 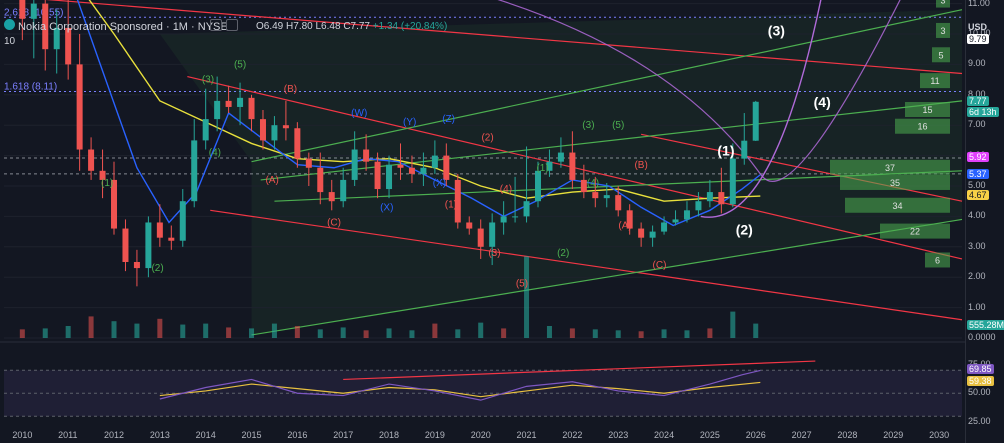 What do you see at coordinates (977, 93) in the screenshot?
I see `price-tick-label: 8.00` at bounding box center [977, 93].